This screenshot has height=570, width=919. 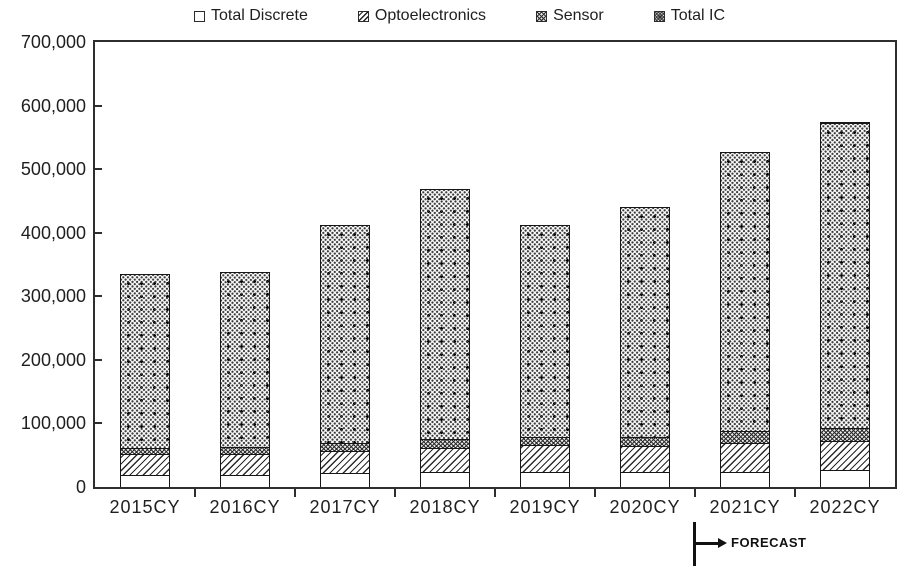 What do you see at coordinates (694, 544) in the screenshot?
I see `forecast-divider-line` at bounding box center [694, 544].